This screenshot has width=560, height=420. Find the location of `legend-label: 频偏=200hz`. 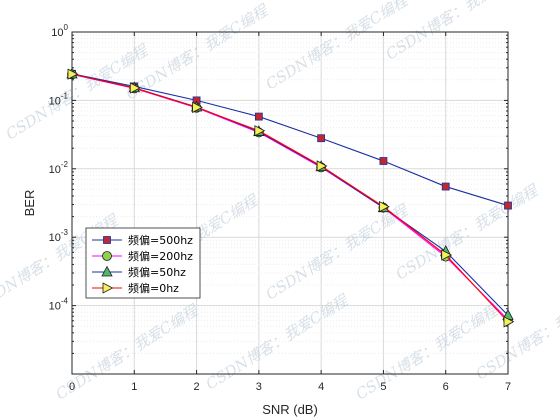

legend-label: 频偏=200hz is located at coordinates (160, 256).